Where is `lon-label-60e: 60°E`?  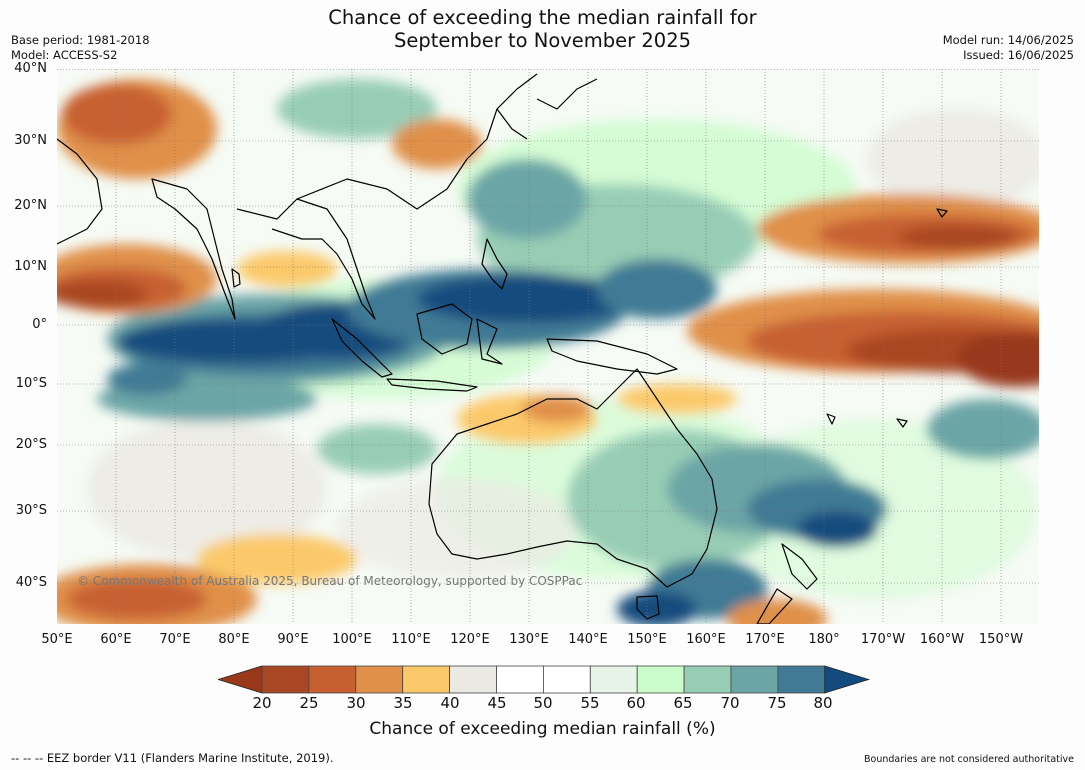
lon-label-60e: 60°E is located at coordinates (116, 639).